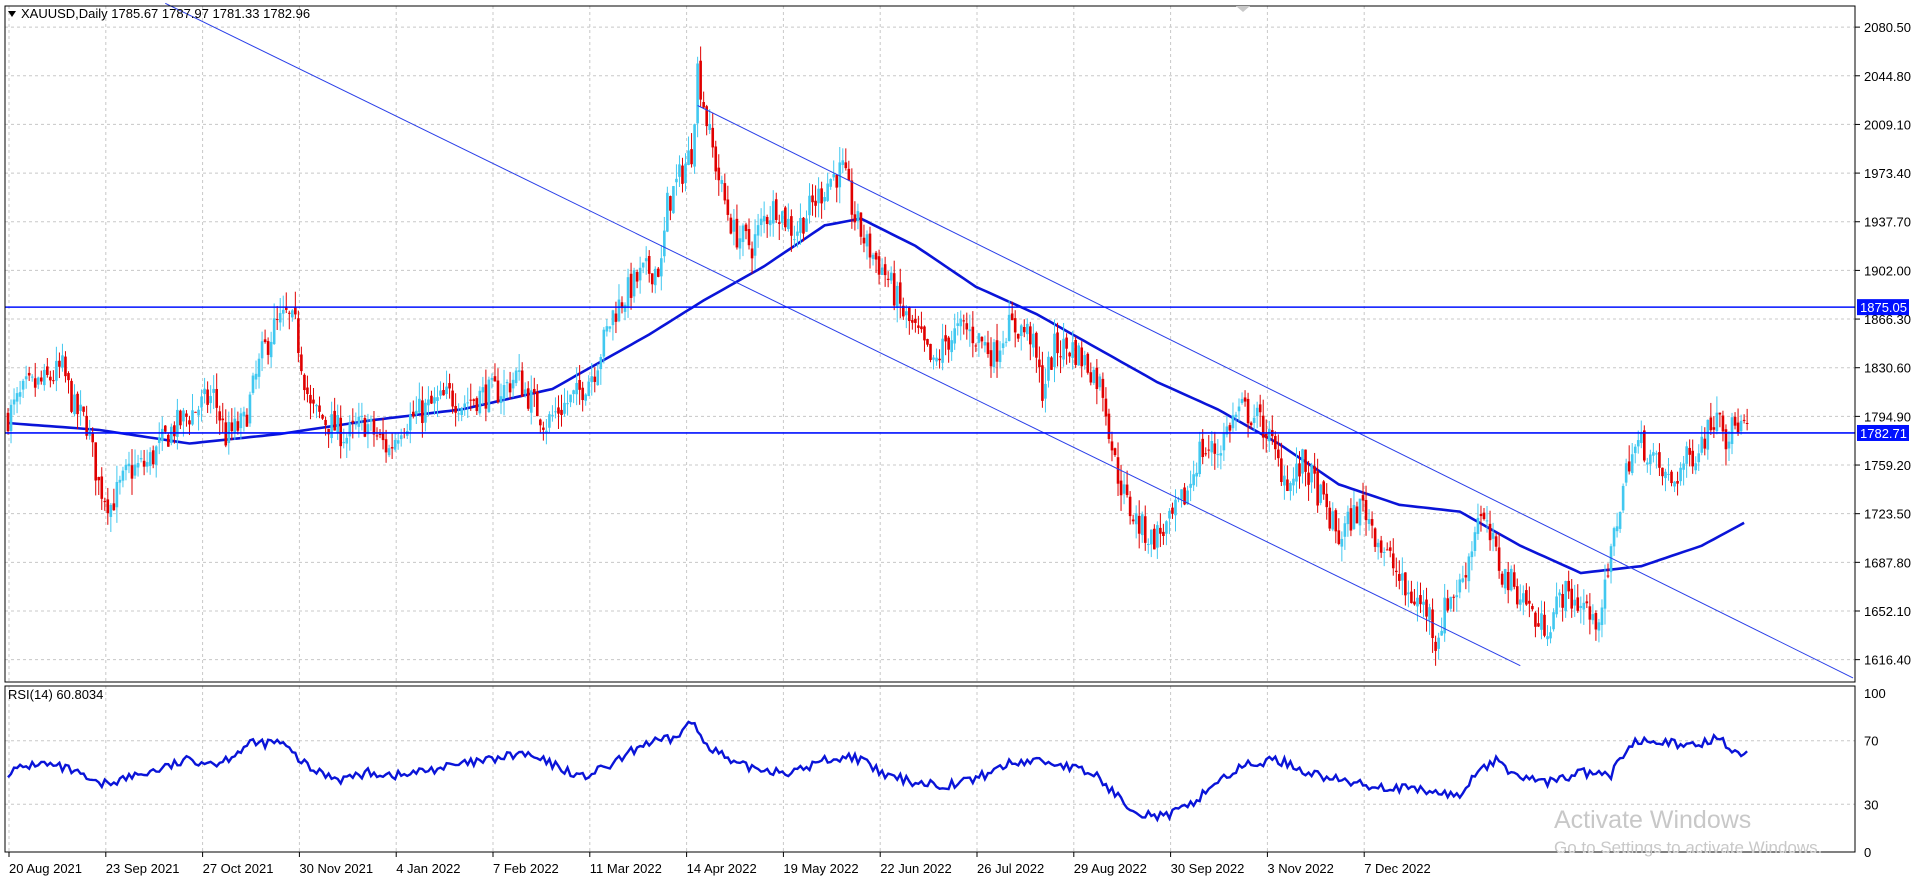 The image size is (1920, 885). What do you see at coordinates (877, 771) in the screenshot?
I see `rsi-indicator` at bounding box center [877, 771].